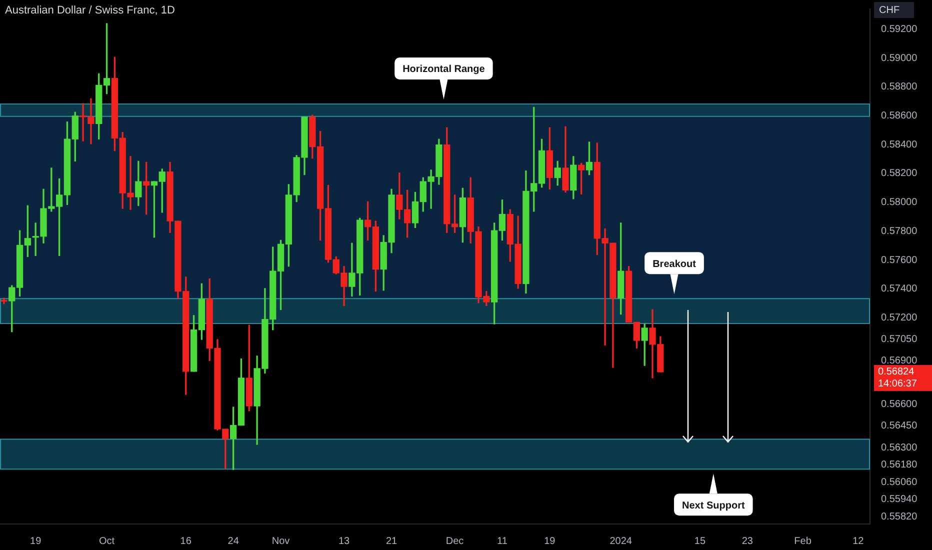 The height and width of the screenshot is (550, 932). What do you see at coordinates (889, 10) in the screenshot?
I see `y-axis-title: CHF` at bounding box center [889, 10].